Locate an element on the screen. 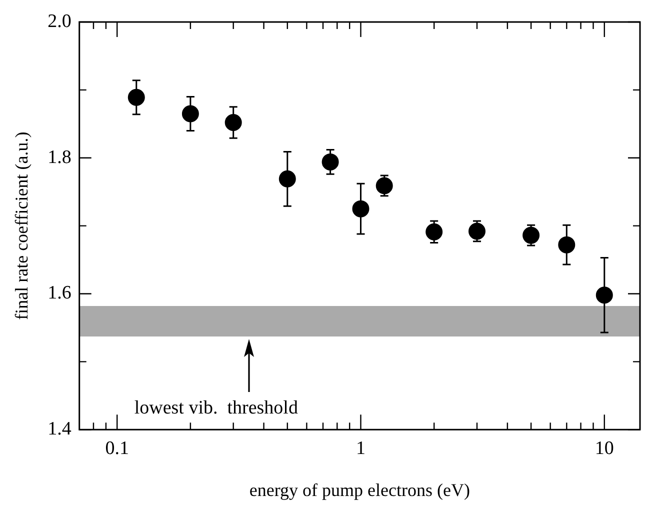  x-tick-label: 1 is located at coordinates (361, 448).